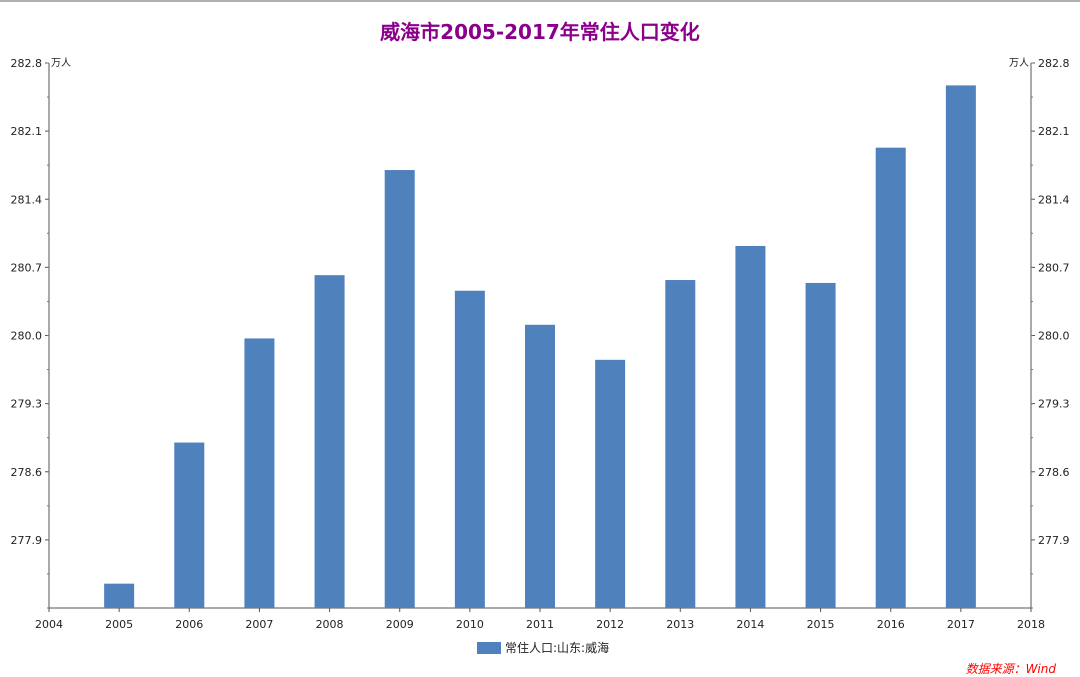 Image resolution: width=1080 pixels, height=677 pixels. What do you see at coordinates (489, 647) in the screenshot?
I see `legend-swatch` at bounding box center [489, 647].